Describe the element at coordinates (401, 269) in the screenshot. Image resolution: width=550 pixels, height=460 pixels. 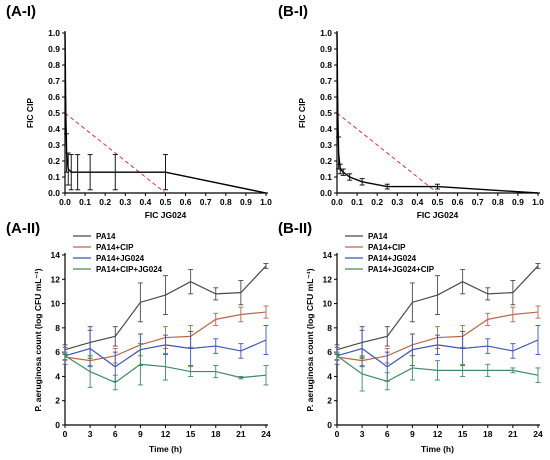
I see `legend-label: PA14+JG024+CIP` at that location.